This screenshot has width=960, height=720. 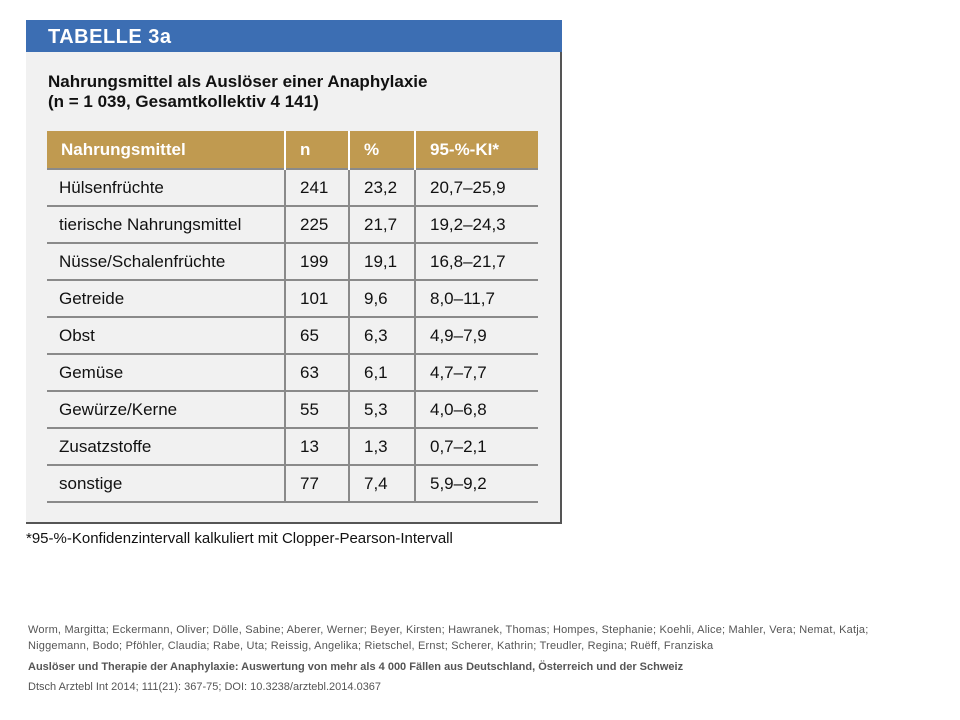 I want to click on cell-n: 55, so click(x=317, y=410).